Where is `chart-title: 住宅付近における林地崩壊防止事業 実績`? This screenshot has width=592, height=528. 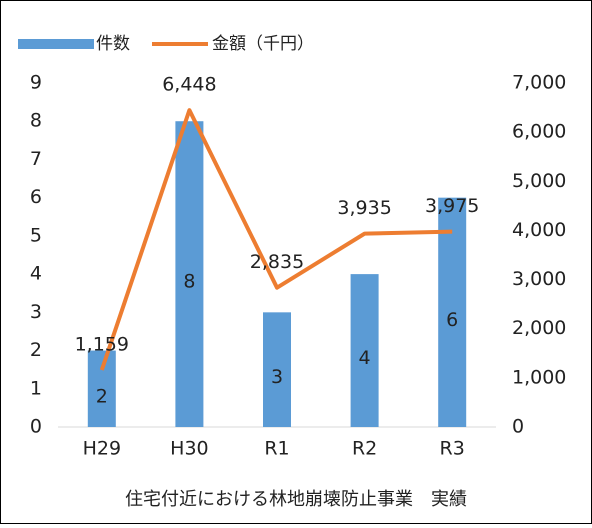 chart-title: 住宅付近における林地崩壊防止事業 実績 is located at coordinates (296, 499).